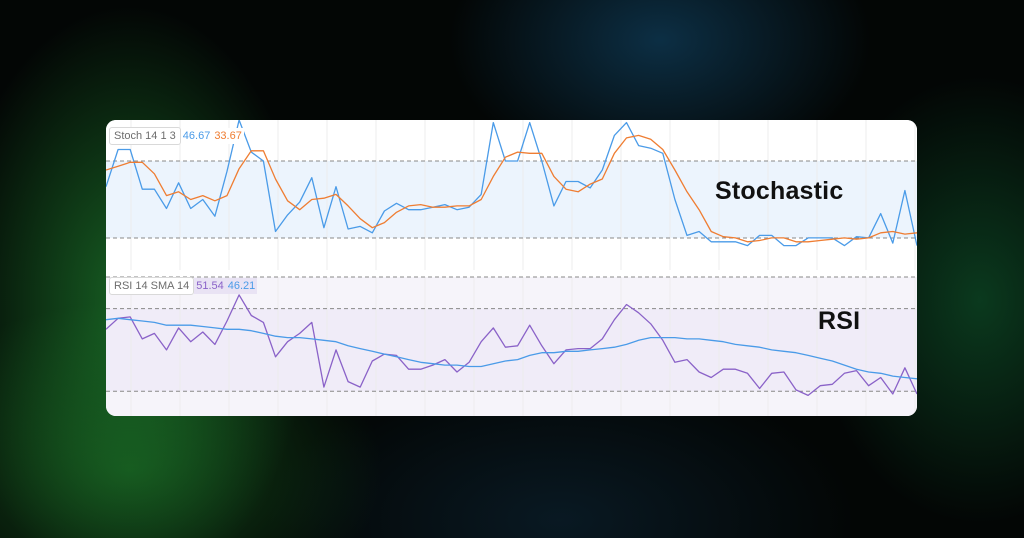  I want to click on rsi-band, so click(511, 350).